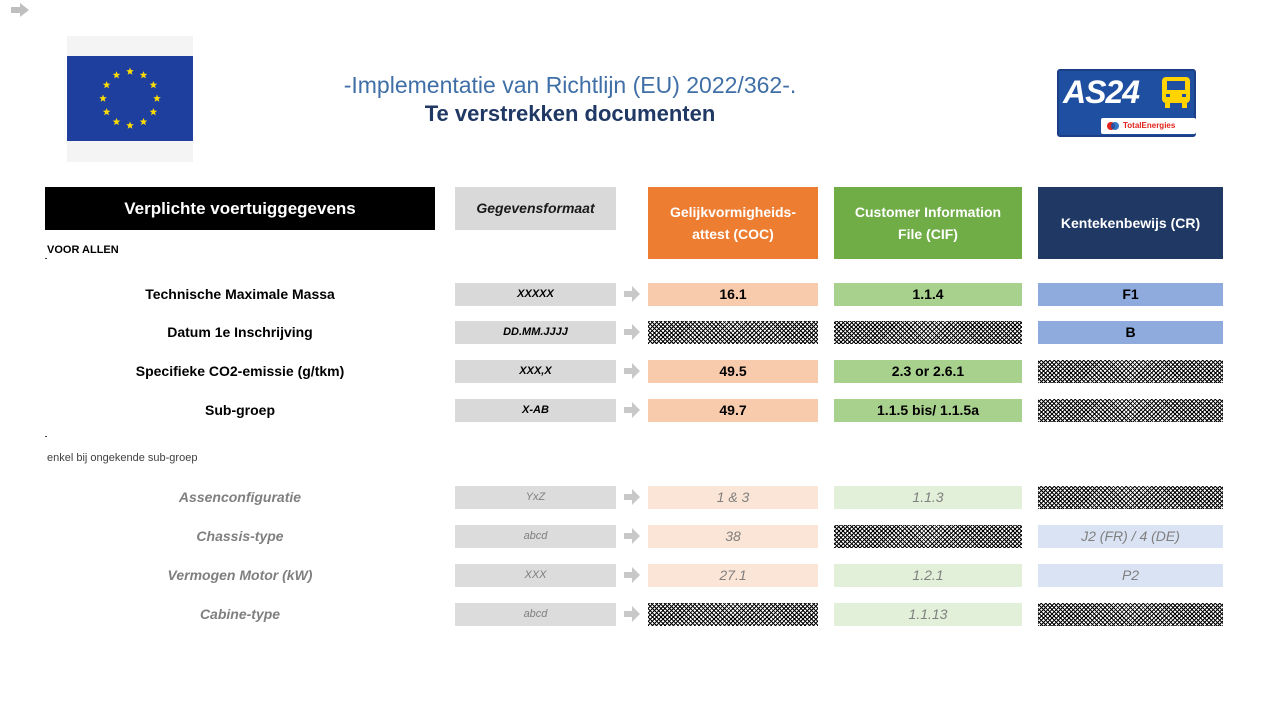 This screenshot has height=720, width=1280. I want to click on main-header: Verplichte voertuiggegevens, so click(240, 208).